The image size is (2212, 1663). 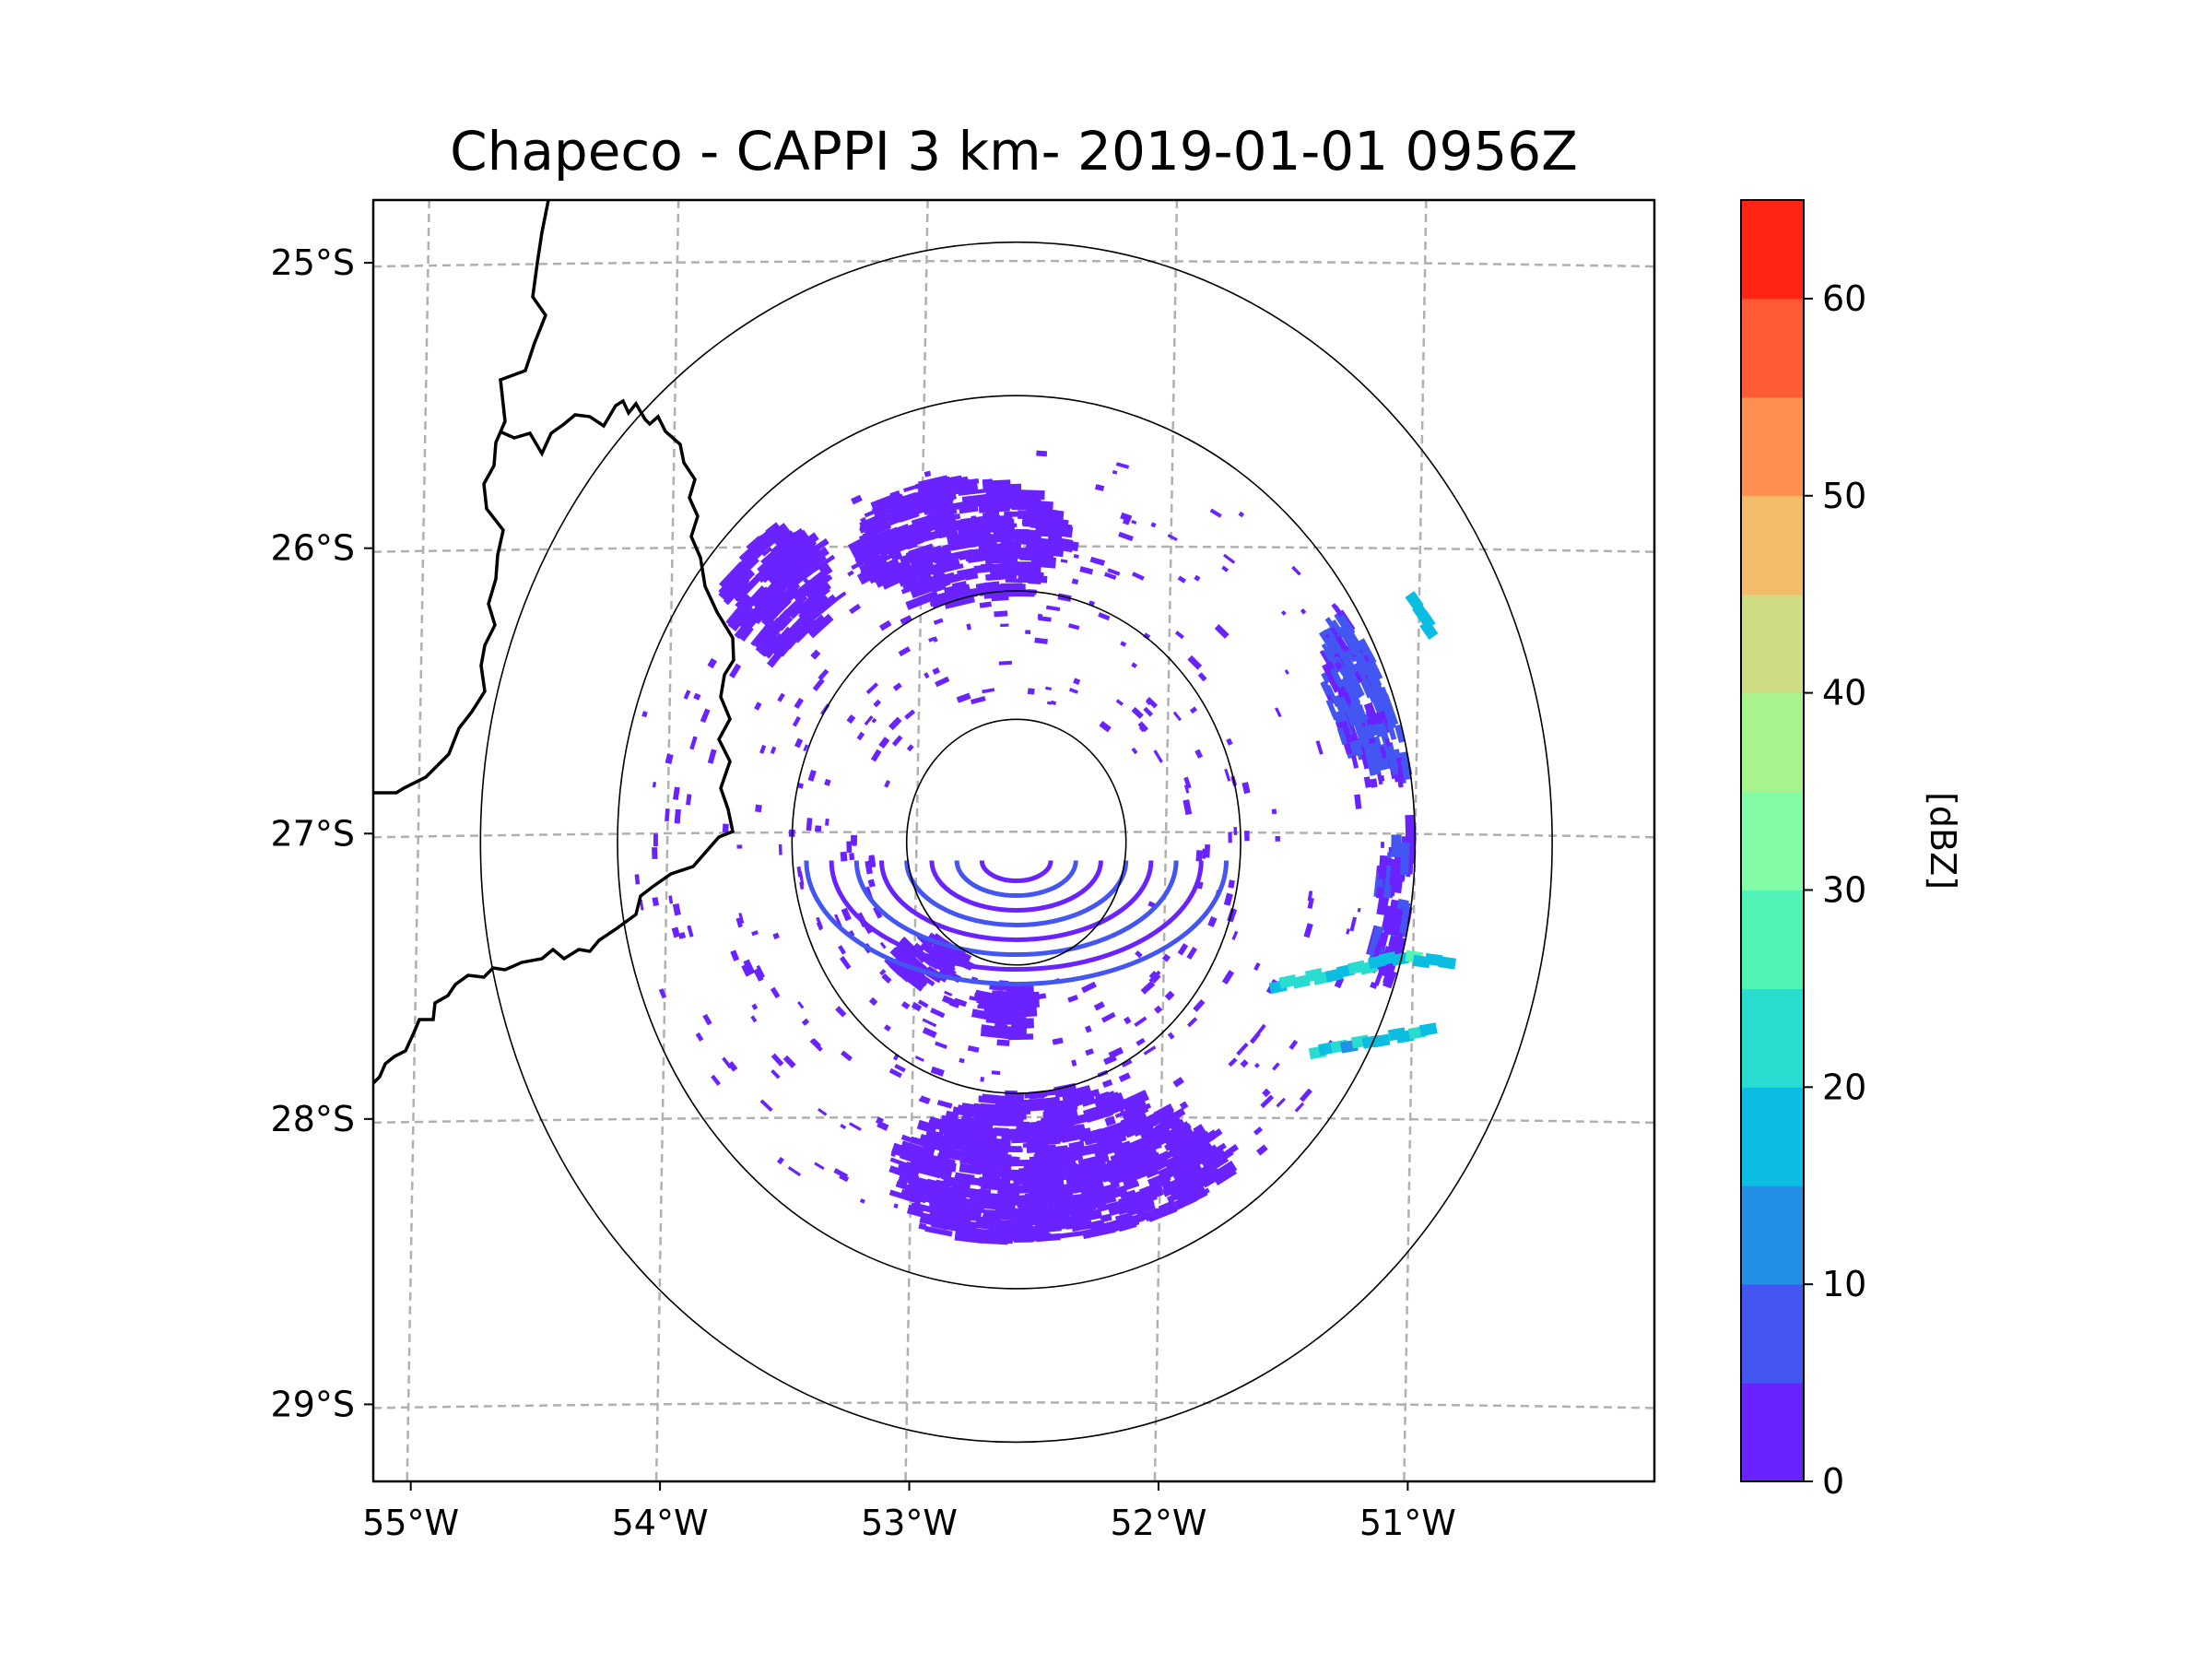 I want to click on clutter-arc, so click(x=1016, y=893).